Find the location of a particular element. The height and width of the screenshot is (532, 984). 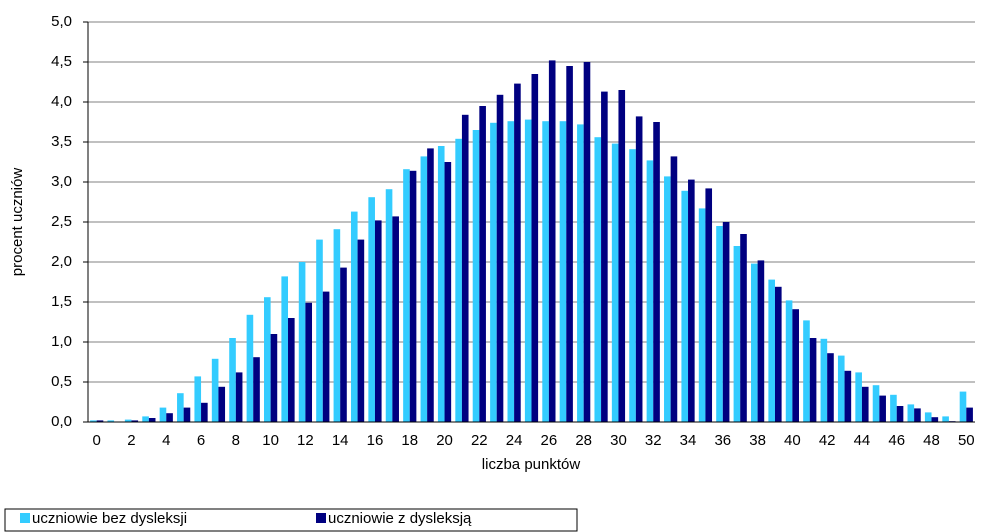

x-tick-label: 36 is located at coordinates (722, 440).